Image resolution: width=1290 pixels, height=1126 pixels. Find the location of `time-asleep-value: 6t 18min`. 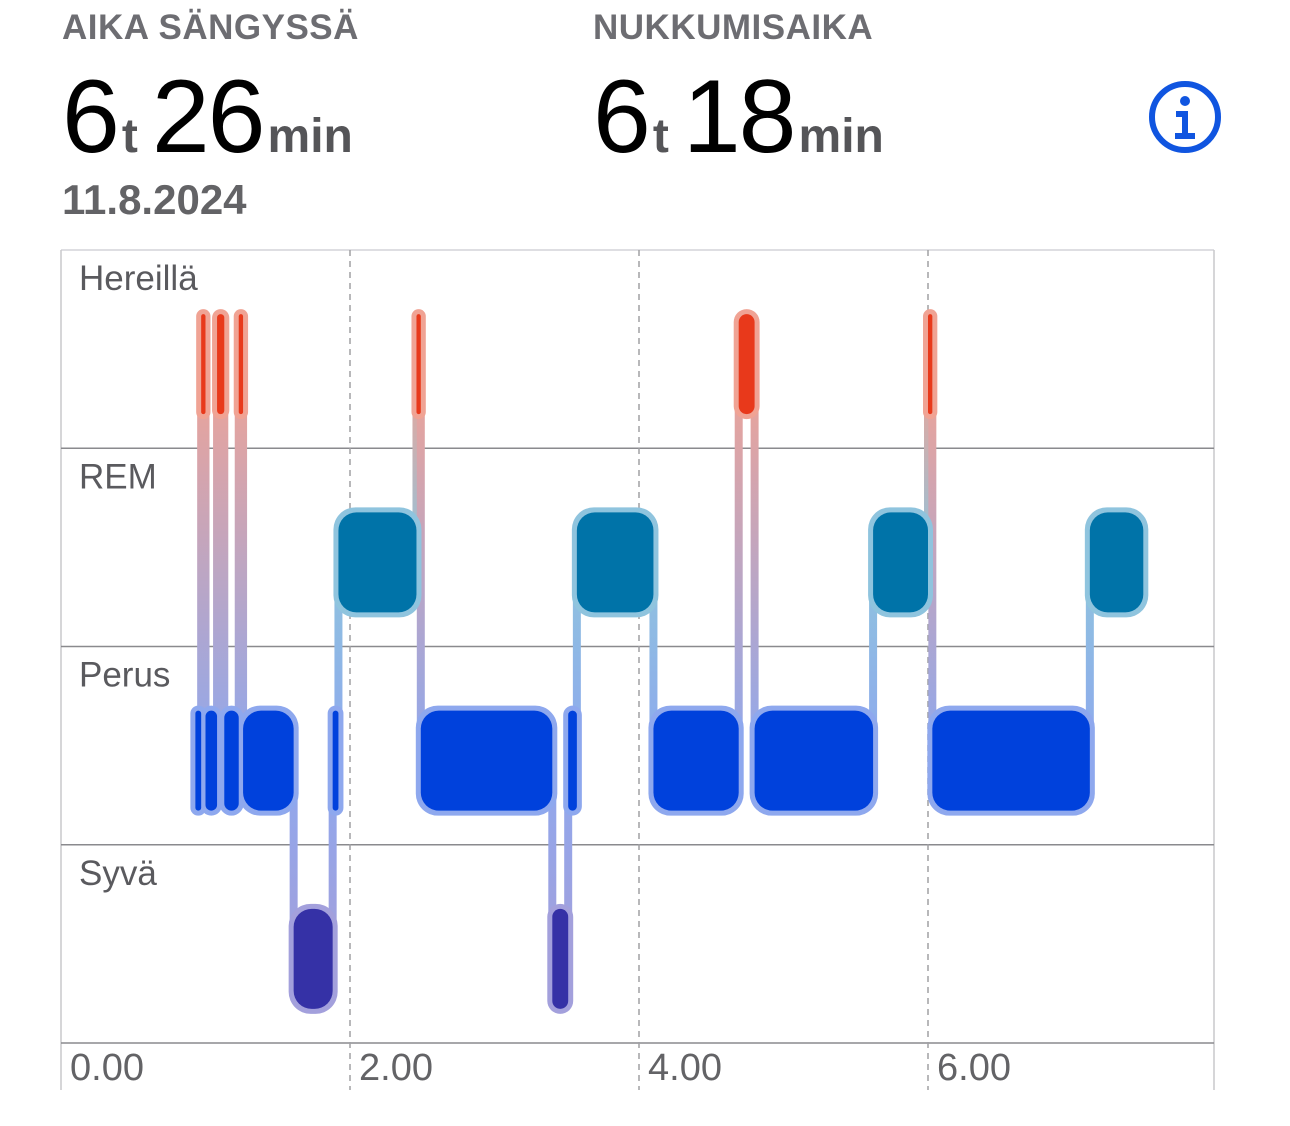

time-asleep-value: 6t 18min is located at coordinates (745, 117).